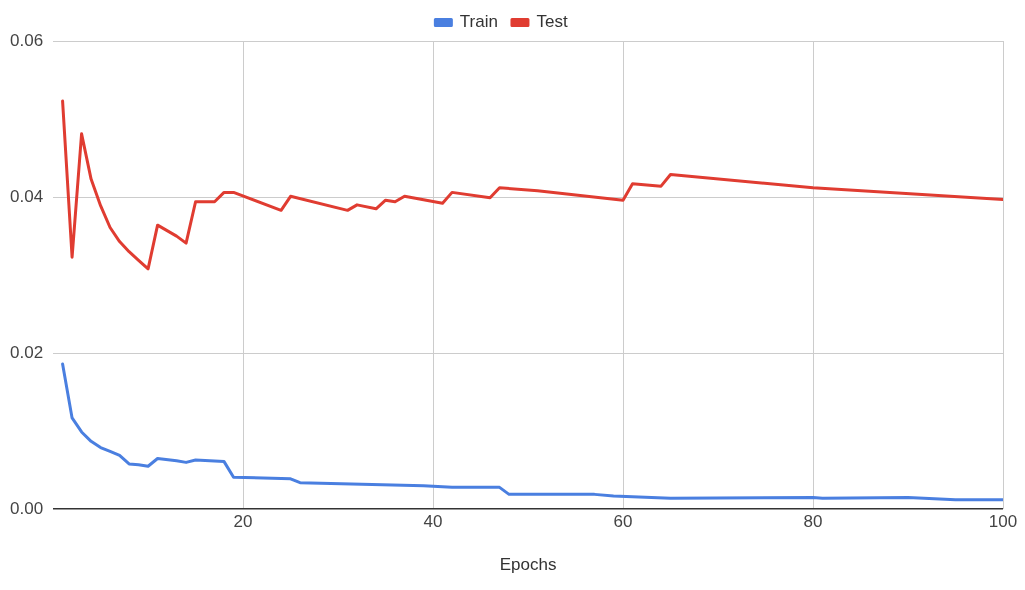  Describe the element at coordinates (623, 522) in the screenshot. I see `x-tick-label: 60` at that location.